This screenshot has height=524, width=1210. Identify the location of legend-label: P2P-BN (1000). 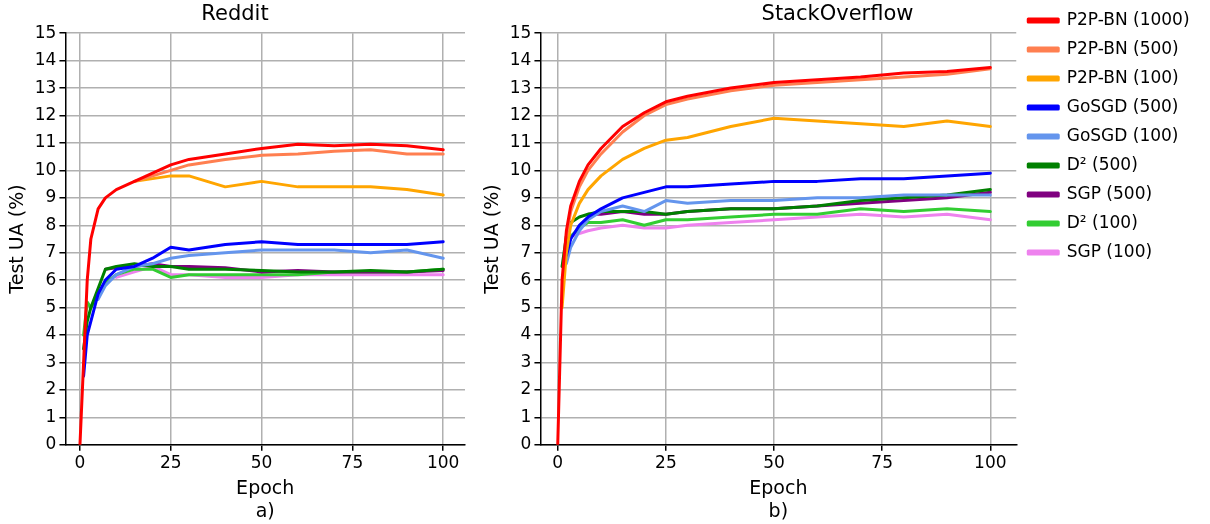
(1128, 18).